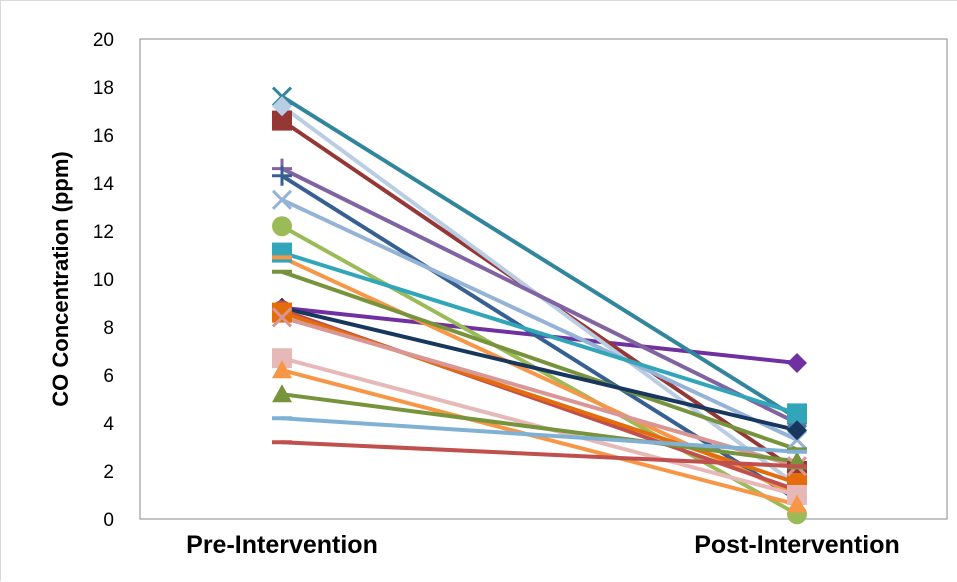  I want to click on y-tick-label: 6, so click(108, 376).